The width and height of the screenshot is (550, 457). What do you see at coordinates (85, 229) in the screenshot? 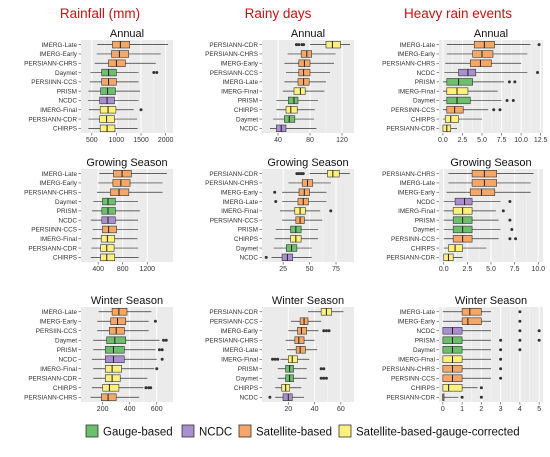
I see `box-persiinn-ccs: PERSIINN-CCS` at bounding box center [85, 229].